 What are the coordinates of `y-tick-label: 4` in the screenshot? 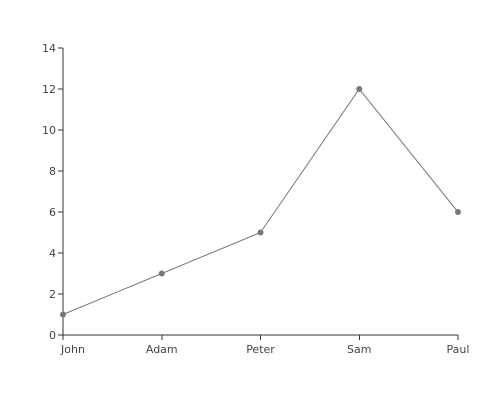 It's located at (52, 253).